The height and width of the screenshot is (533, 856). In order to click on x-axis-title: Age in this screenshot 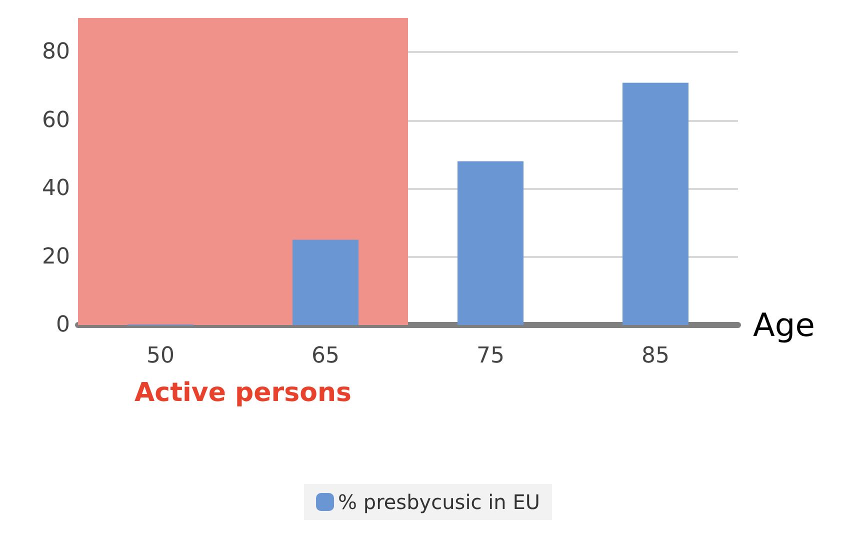, I will do `click(784, 325)`.